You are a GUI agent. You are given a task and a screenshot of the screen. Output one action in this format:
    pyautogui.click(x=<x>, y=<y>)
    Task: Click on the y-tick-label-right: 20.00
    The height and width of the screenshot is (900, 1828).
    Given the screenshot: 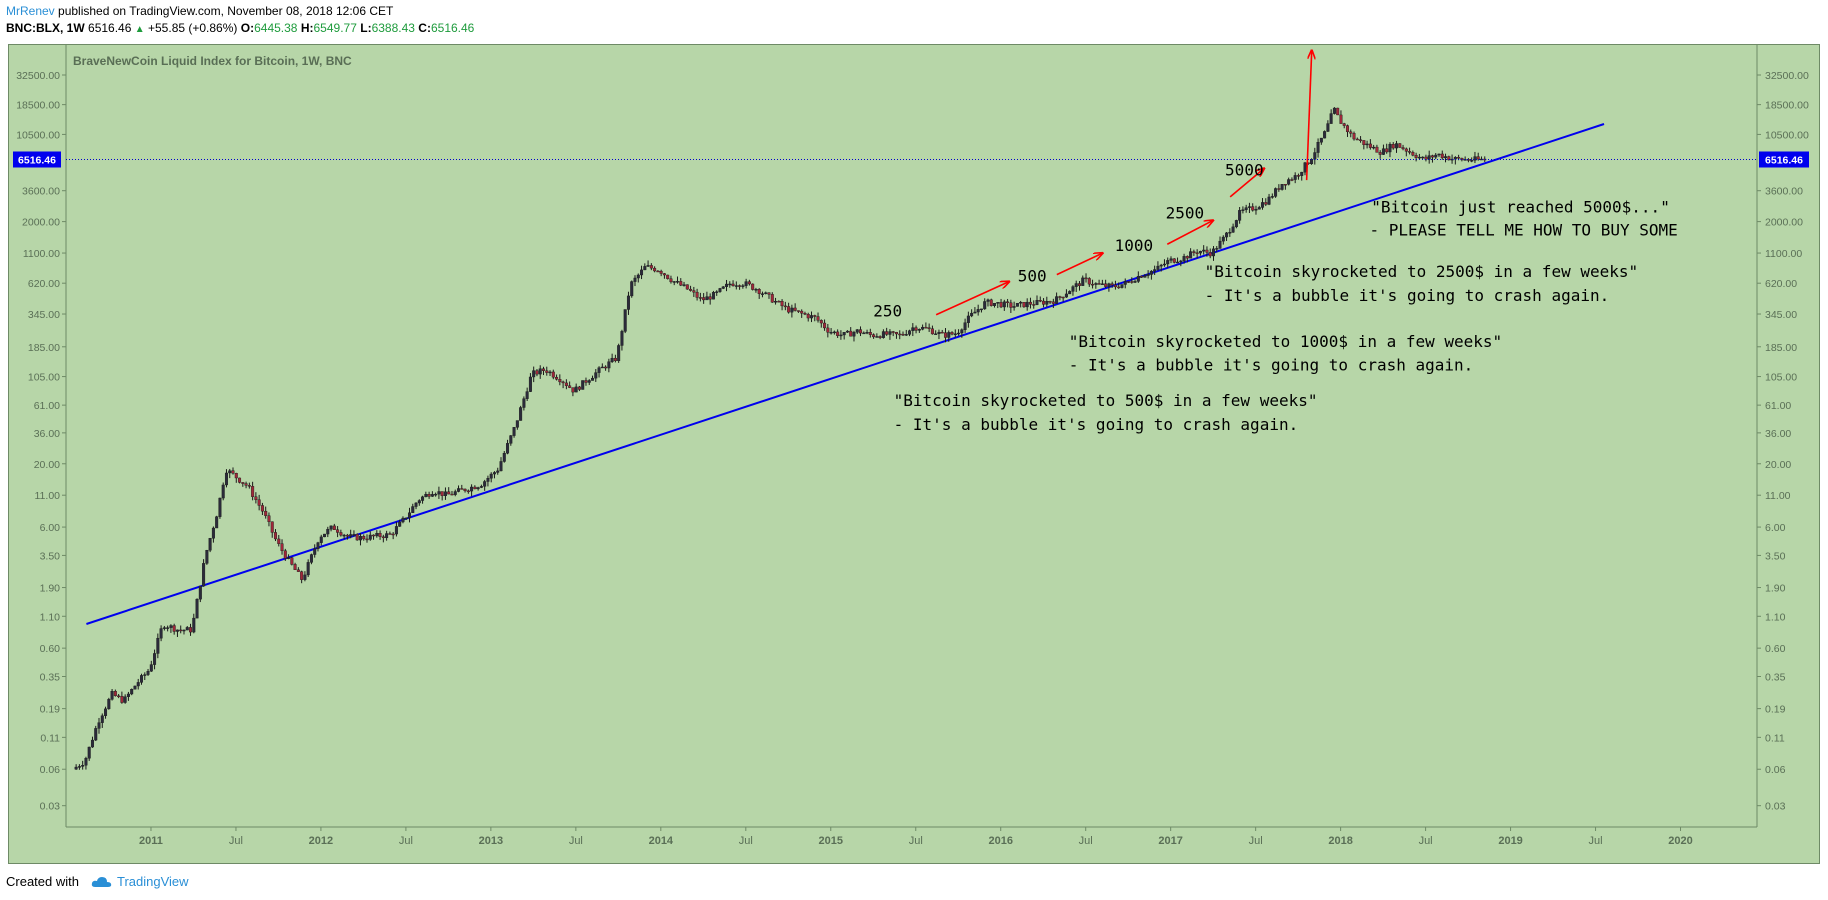 What is the action you would take?
    pyautogui.click(x=1778, y=465)
    